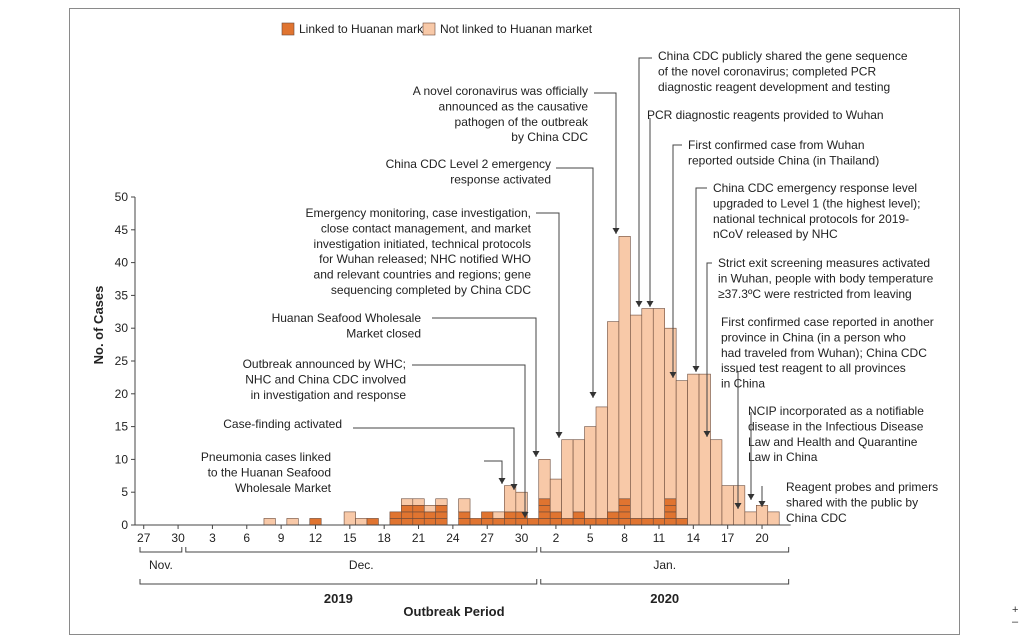 Image resolution: width=1024 pixels, height=641 pixels. What do you see at coordinates (161, 565) in the screenshot?
I see `month-label: Nov.` at bounding box center [161, 565].